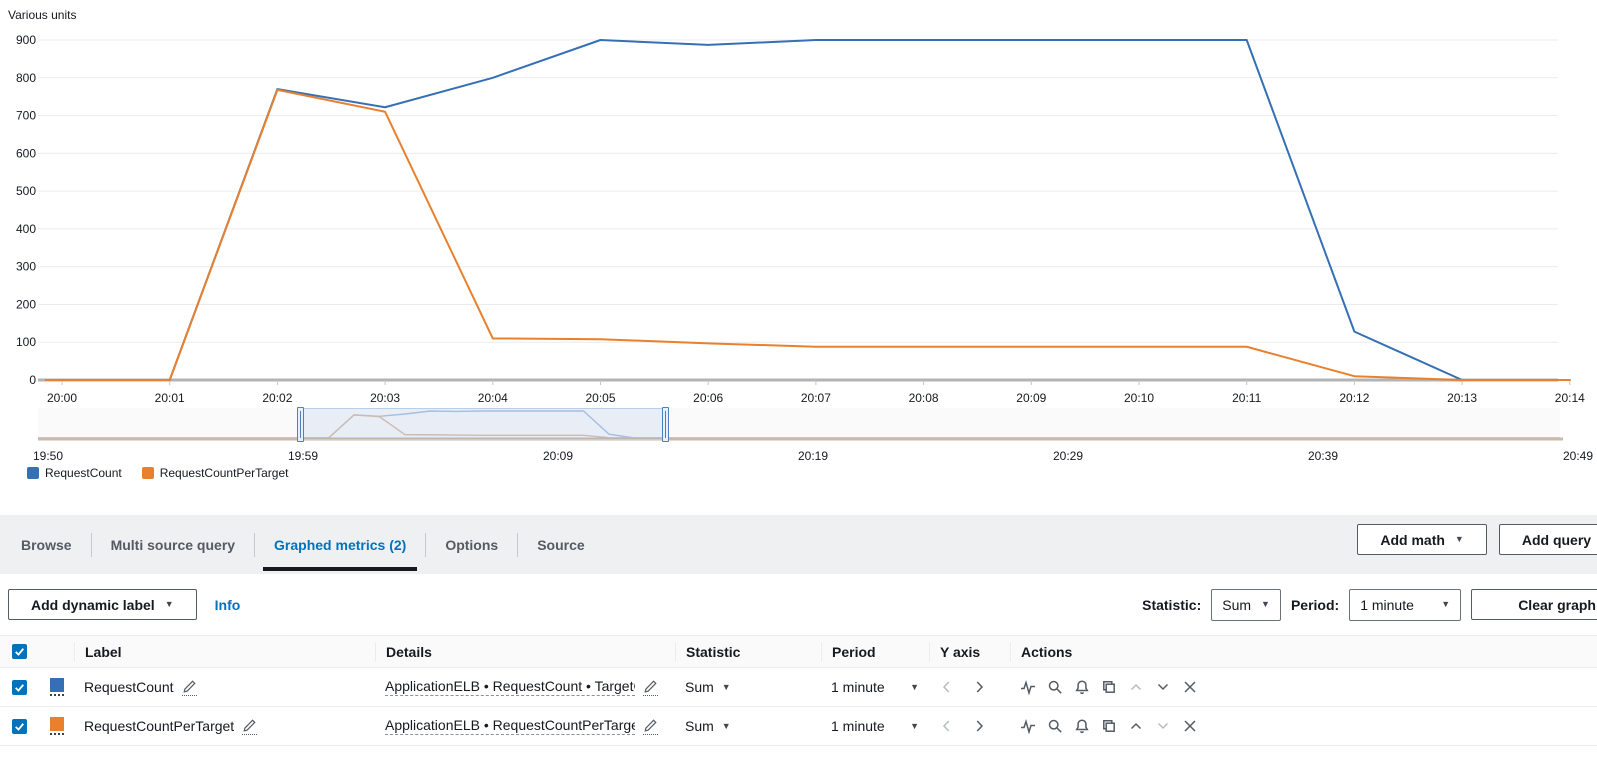 Image resolution: width=1597 pixels, height=771 pixels. Describe the element at coordinates (1323, 456) in the screenshot. I see `svg-text: 20:39` at that location.